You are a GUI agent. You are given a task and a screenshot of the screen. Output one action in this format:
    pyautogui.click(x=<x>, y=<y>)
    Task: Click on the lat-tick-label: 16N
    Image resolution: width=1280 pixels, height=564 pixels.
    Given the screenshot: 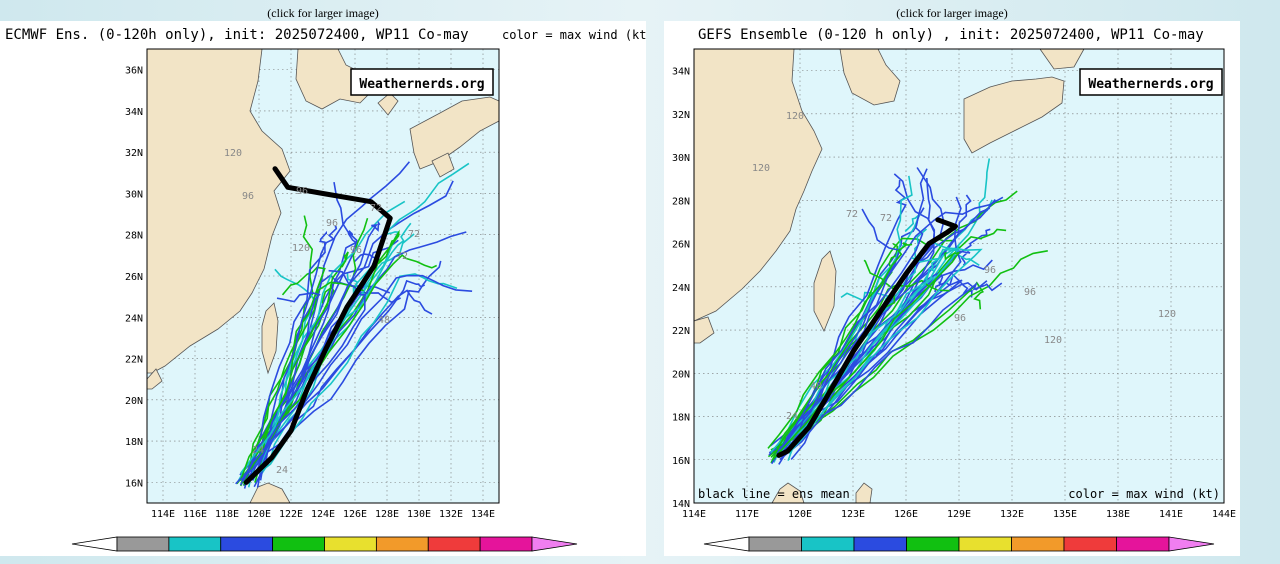 What is the action you would take?
    pyautogui.click(x=681, y=461)
    